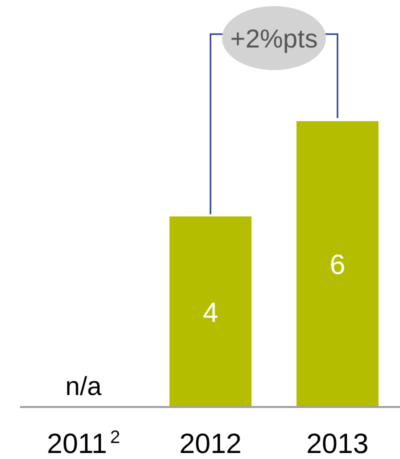 Image resolution: width=400 pixels, height=459 pixels. Describe the element at coordinates (338, 264) in the screenshot. I see `data-label: 6` at that location.